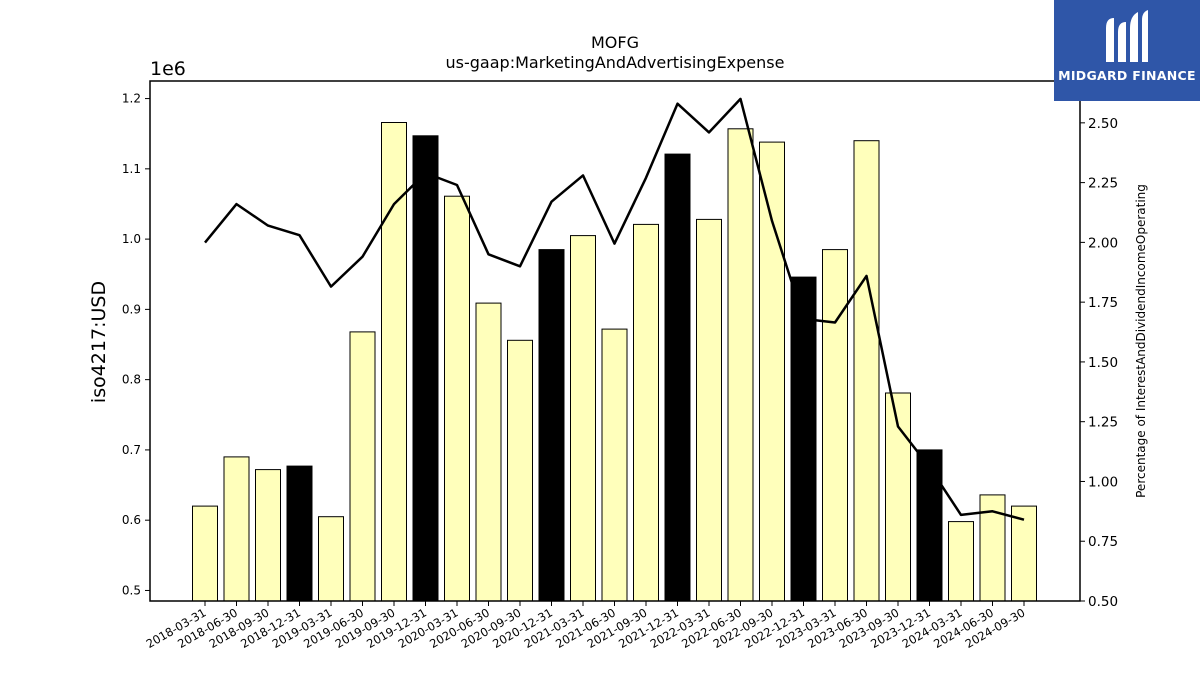 Image resolution: width=1200 pixels, height=675 pixels. I want to click on y-tick-label: 1.2, so click(131, 99).